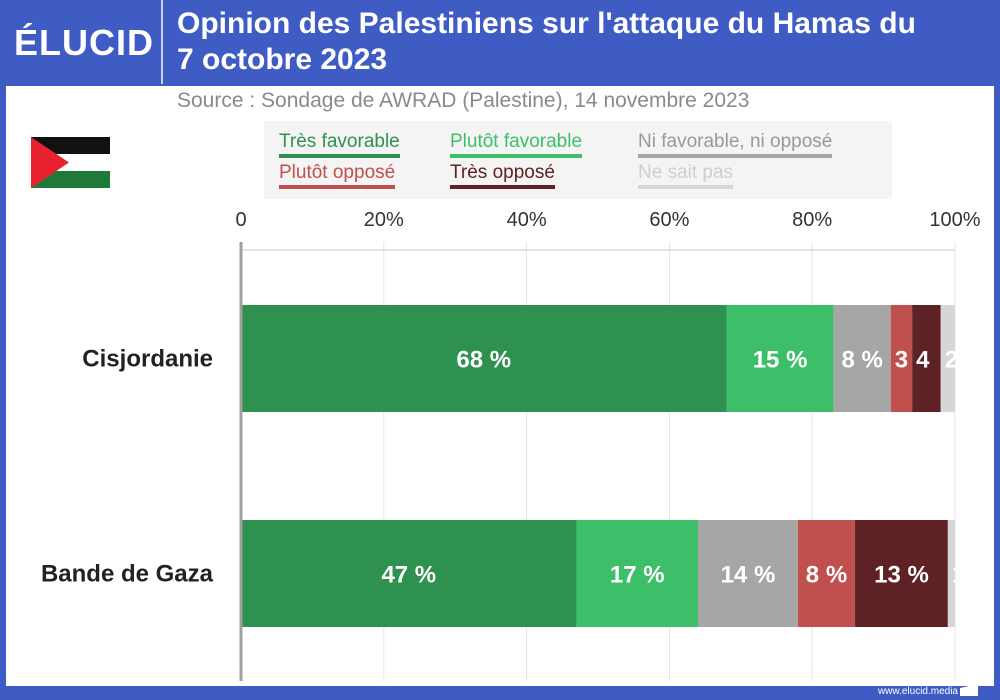 The image size is (1000, 700). Describe the element at coordinates (923, 360) in the screenshot. I see `data-label: 4` at that location.